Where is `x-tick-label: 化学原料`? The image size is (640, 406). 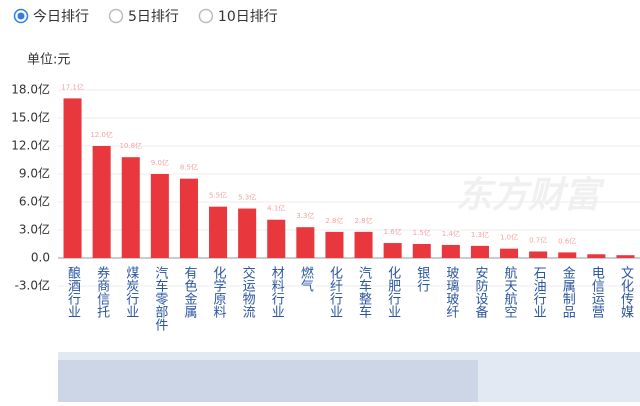 x-tick-label: 化学原料 is located at coordinates (219, 292).